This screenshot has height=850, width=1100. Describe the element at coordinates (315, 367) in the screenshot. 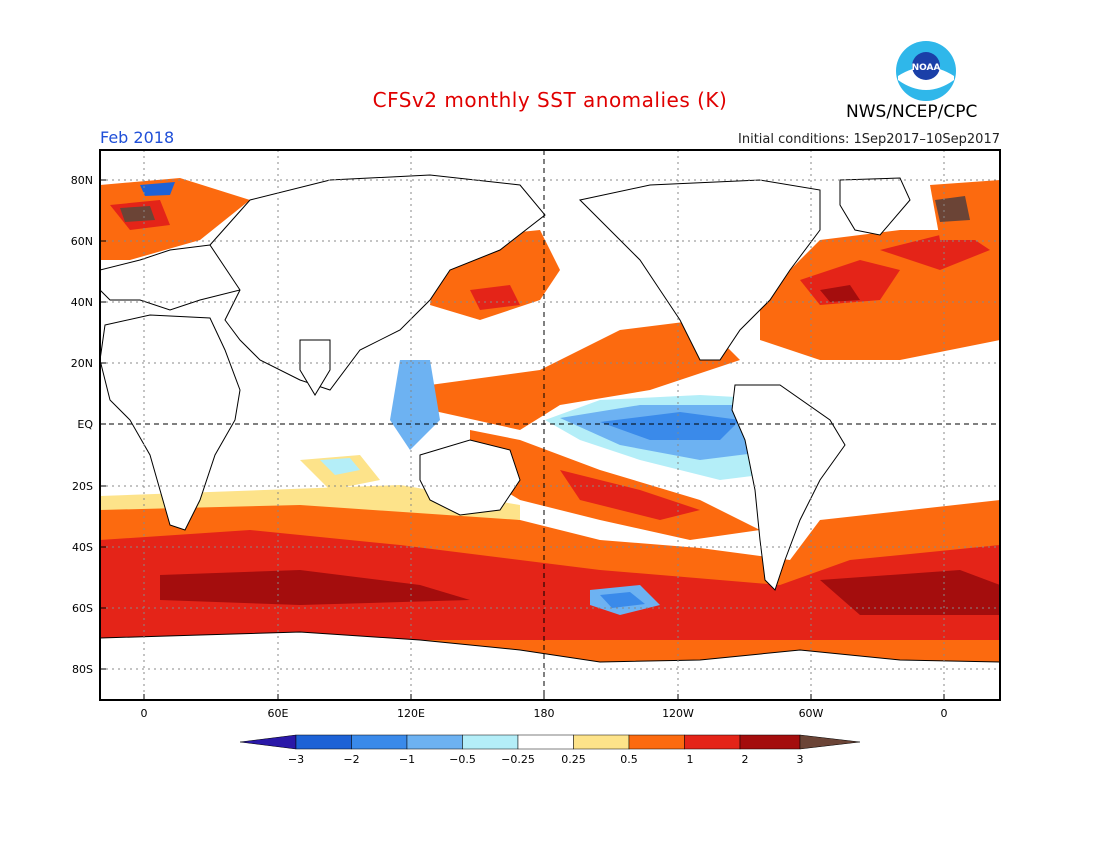

I see `india-landmass` at that location.